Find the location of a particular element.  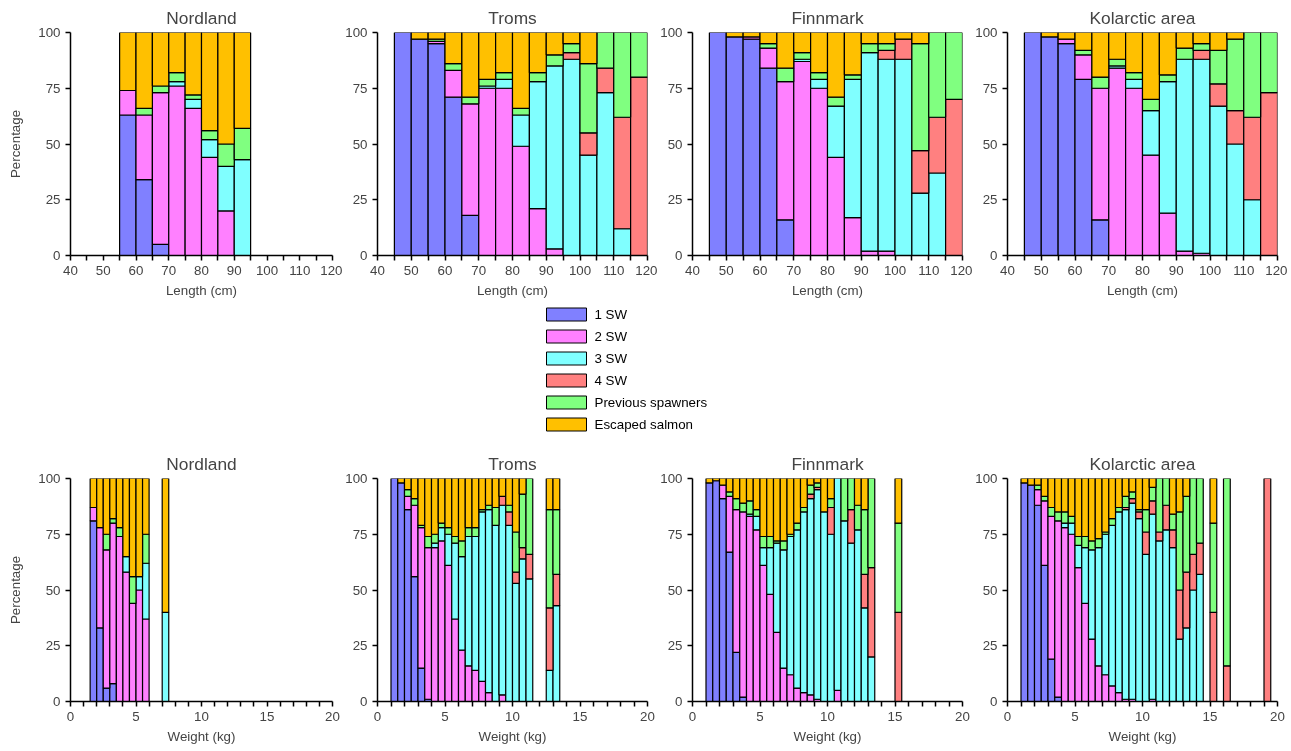

legend-label: 1 SW is located at coordinates (611, 314).